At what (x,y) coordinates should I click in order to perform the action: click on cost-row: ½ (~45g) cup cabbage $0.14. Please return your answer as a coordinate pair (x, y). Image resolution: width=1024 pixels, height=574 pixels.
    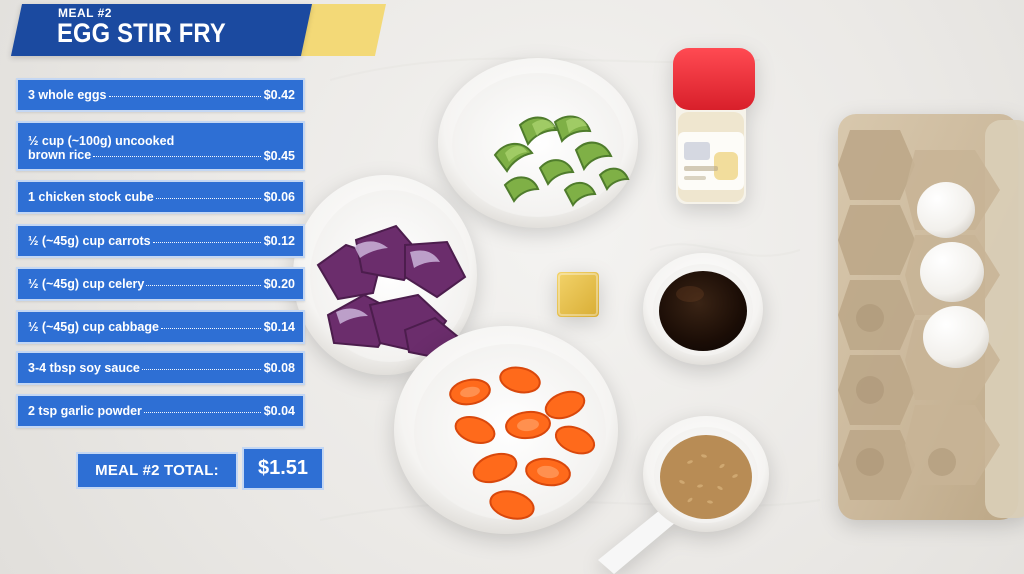
    Looking at the image, I should click on (160, 327).